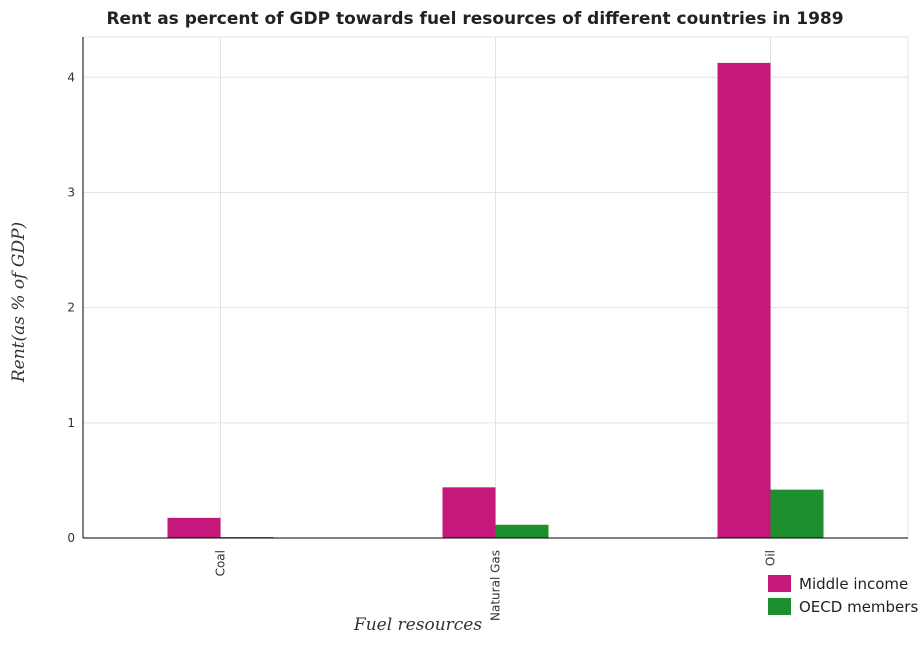 Image resolution: width=921 pixels, height=650 pixels. I want to click on y-axis-label: Rent(as % of GDP), so click(19, 302).